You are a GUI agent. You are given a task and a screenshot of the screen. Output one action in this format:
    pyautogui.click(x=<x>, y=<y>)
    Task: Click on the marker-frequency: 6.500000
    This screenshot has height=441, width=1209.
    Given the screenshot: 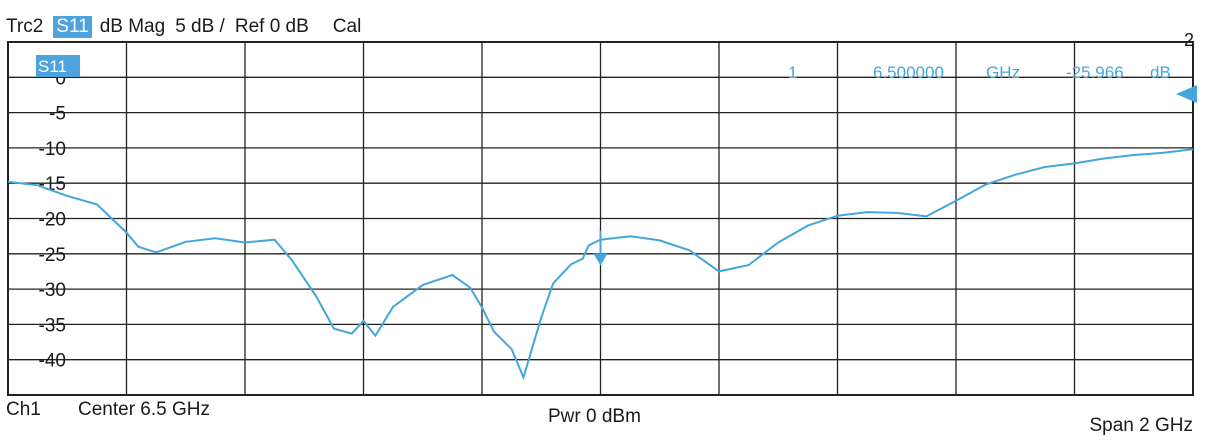 What is the action you would take?
    pyautogui.click(x=908, y=72)
    